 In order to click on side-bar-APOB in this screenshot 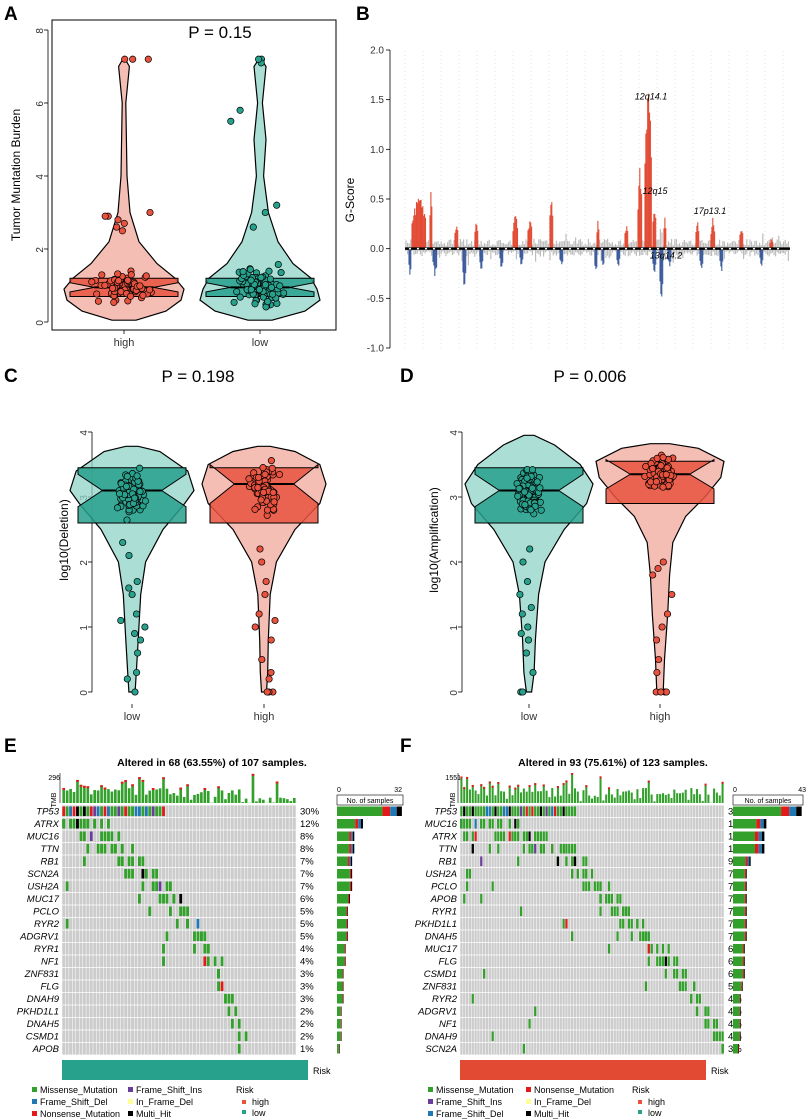, I will do `click(338, 1049)`.